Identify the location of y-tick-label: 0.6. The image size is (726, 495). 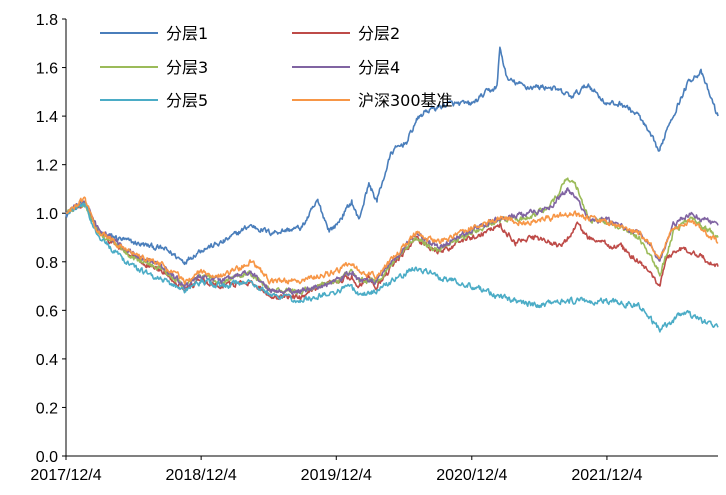
(47, 311).